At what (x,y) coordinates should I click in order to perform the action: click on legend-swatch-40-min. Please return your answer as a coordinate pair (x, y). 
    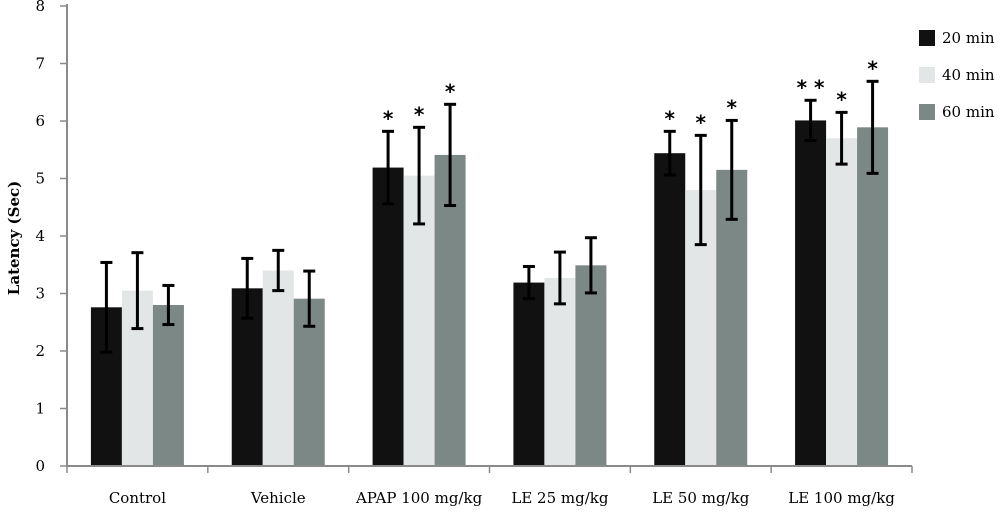
    Looking at the image, I should click on (927, 75).